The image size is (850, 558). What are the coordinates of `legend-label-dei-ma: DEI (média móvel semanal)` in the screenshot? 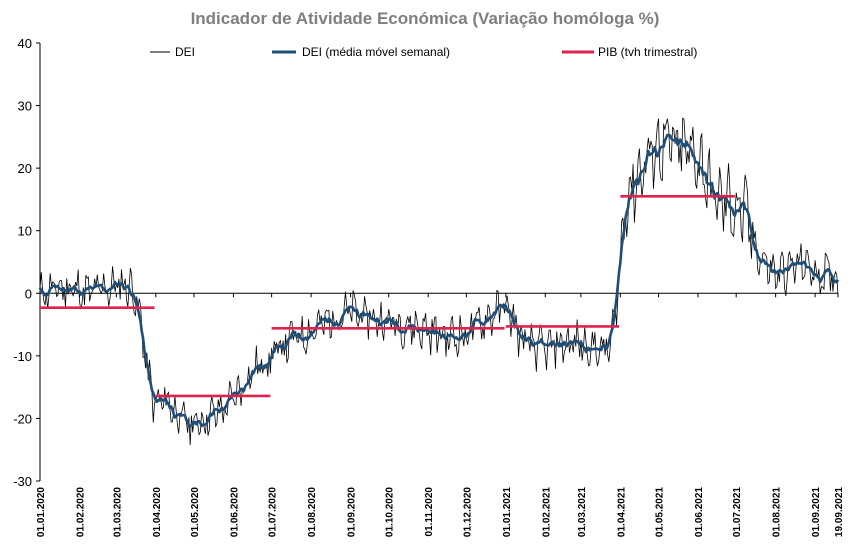 It's located at (376, 52).